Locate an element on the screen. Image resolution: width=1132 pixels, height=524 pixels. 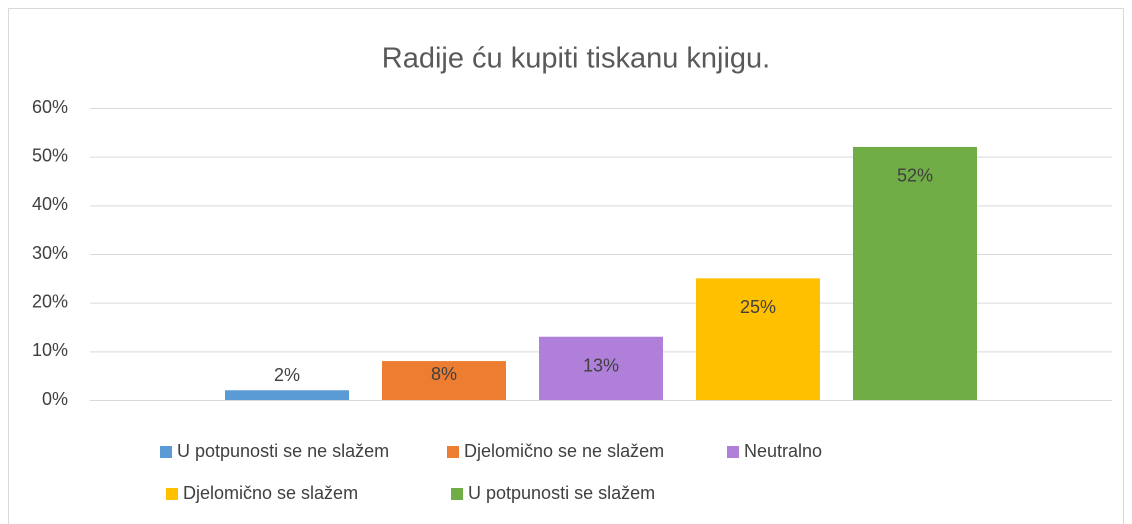
y-tick-label: 10% is located at coordinates (50, 350).